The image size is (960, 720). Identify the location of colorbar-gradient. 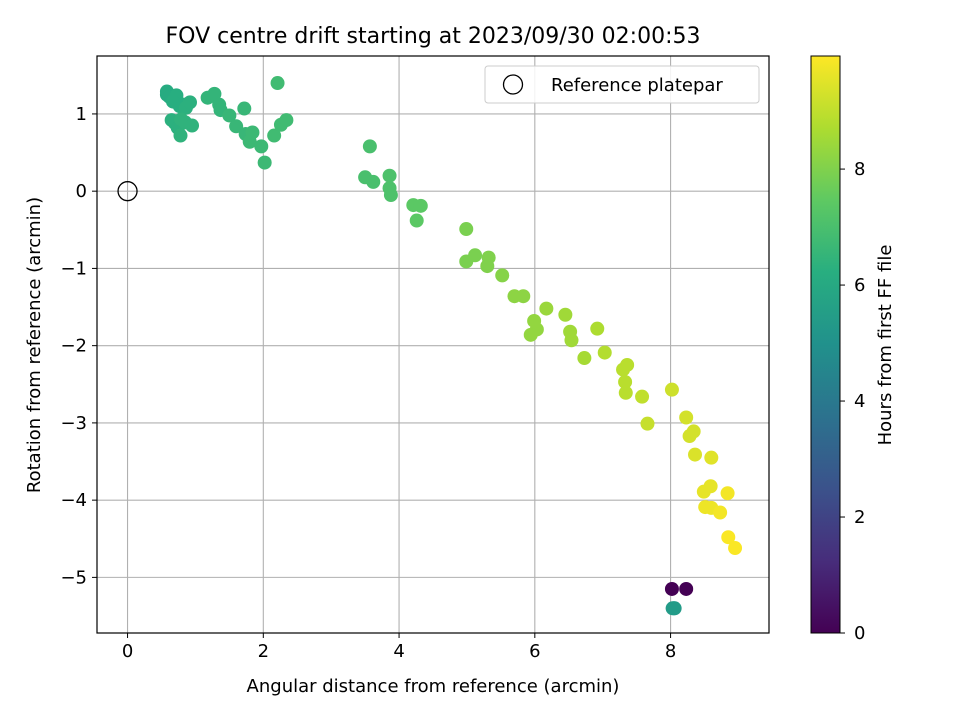
(825, 344).